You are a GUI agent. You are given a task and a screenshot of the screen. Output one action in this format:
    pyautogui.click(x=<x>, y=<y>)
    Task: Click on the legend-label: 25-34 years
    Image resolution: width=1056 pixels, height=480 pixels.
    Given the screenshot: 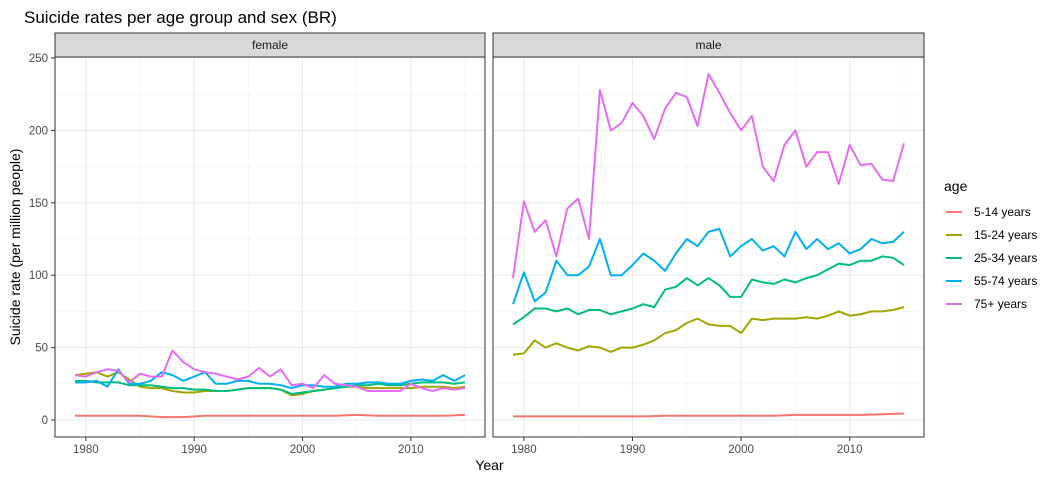 What is the action you would take?
    pyautogui.click(x=1005, y=258)
    